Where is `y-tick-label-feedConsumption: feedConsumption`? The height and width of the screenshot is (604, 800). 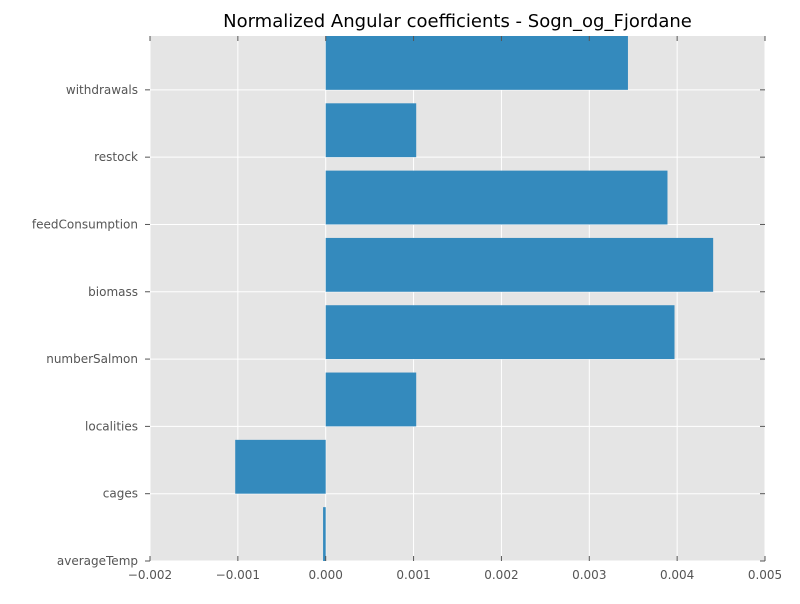
y-tick-label-feedConsumption: feedConsumption is located at coordinates (85, 224).